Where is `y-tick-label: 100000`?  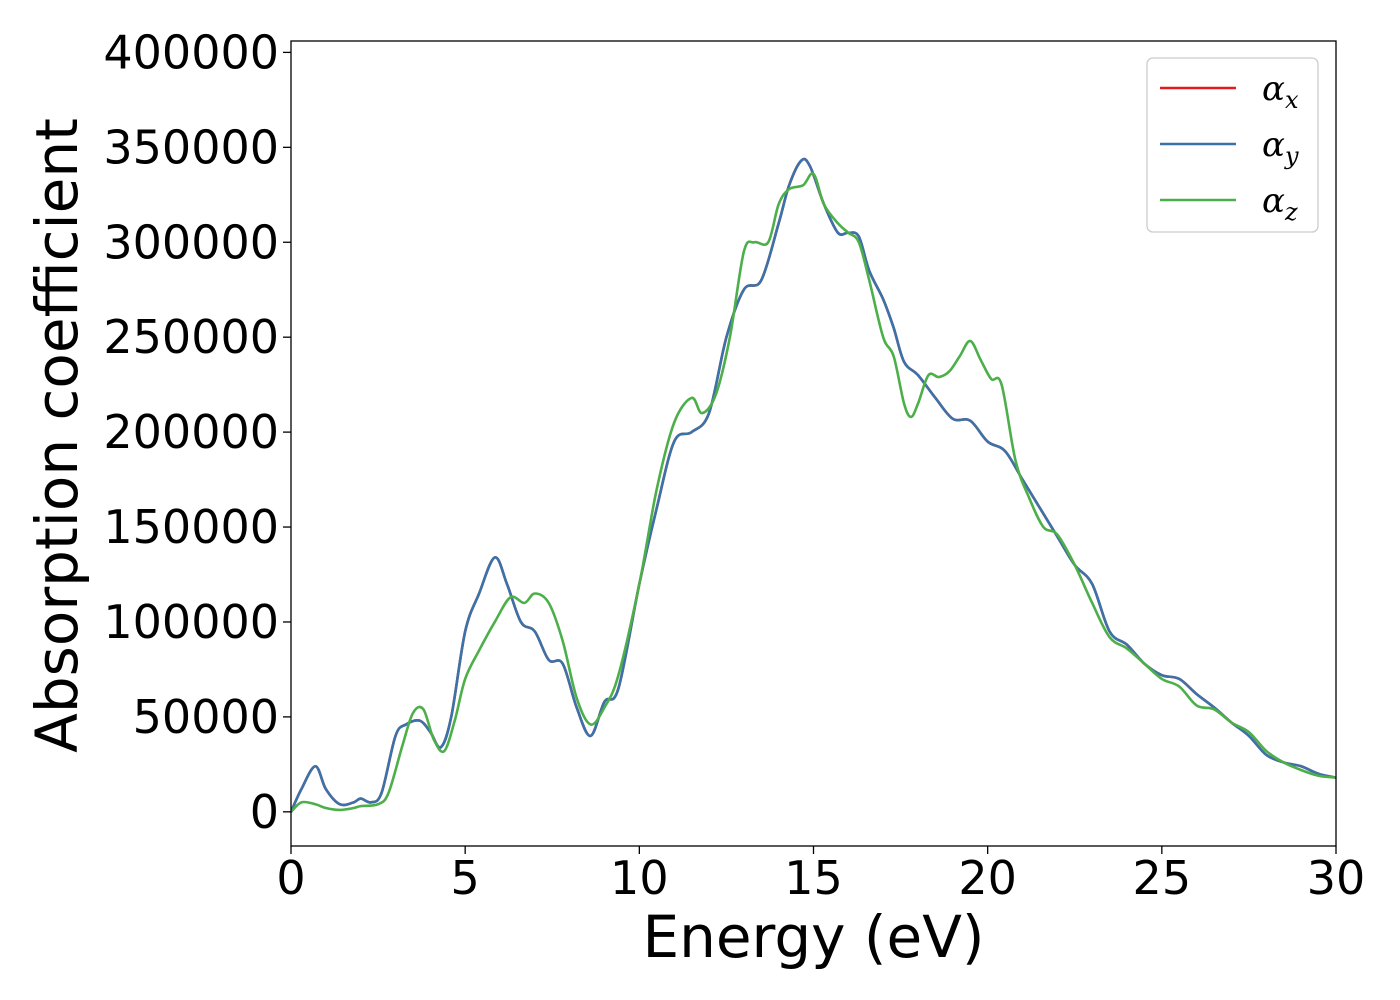 y-tick-label: 100000 is located at coordinates (191, 622).